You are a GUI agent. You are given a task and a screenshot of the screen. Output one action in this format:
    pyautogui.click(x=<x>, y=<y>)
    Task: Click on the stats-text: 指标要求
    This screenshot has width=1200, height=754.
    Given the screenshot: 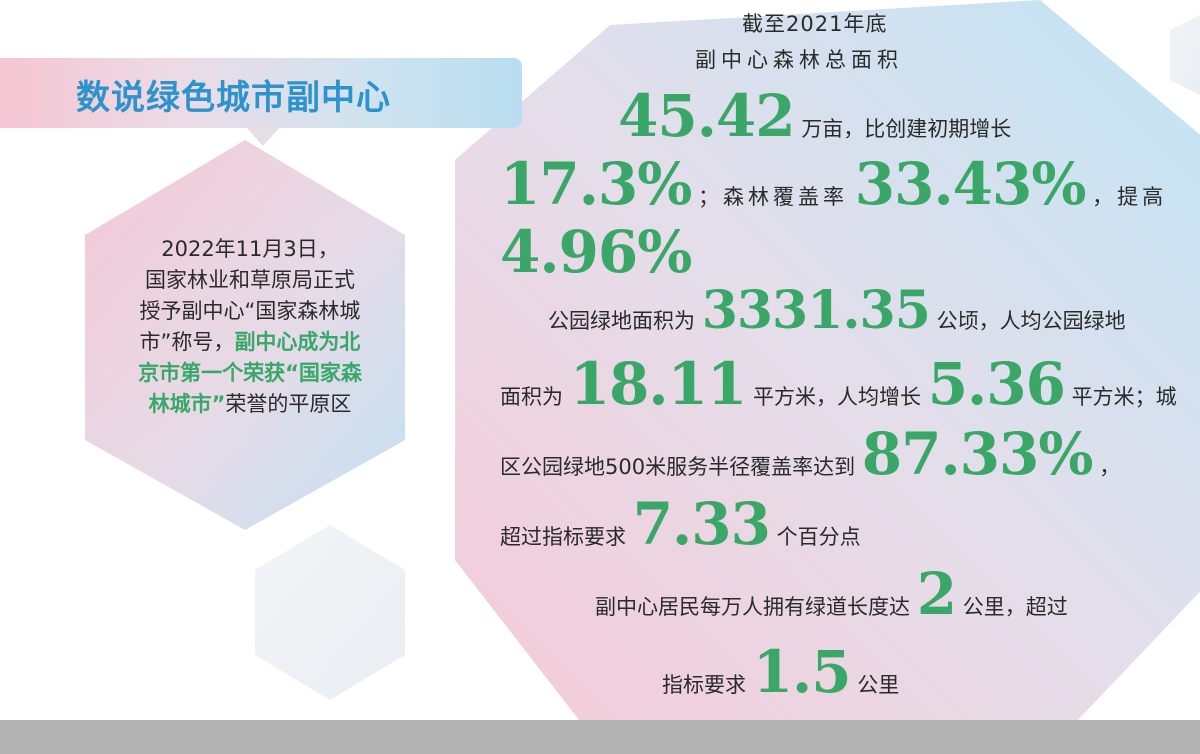 What is the action you would take?
    pyautogui.click(x=704, y=685)
    